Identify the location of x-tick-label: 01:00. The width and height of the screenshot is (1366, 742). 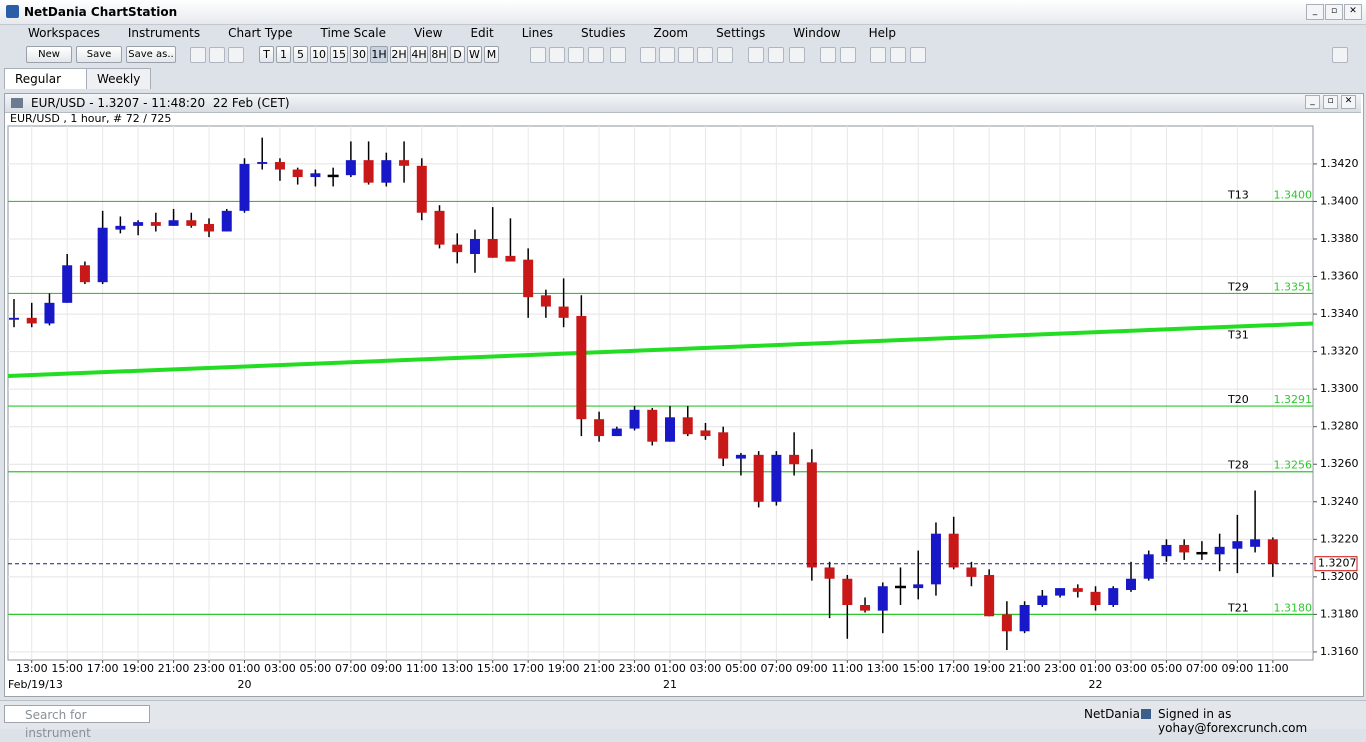
(1096, 668).